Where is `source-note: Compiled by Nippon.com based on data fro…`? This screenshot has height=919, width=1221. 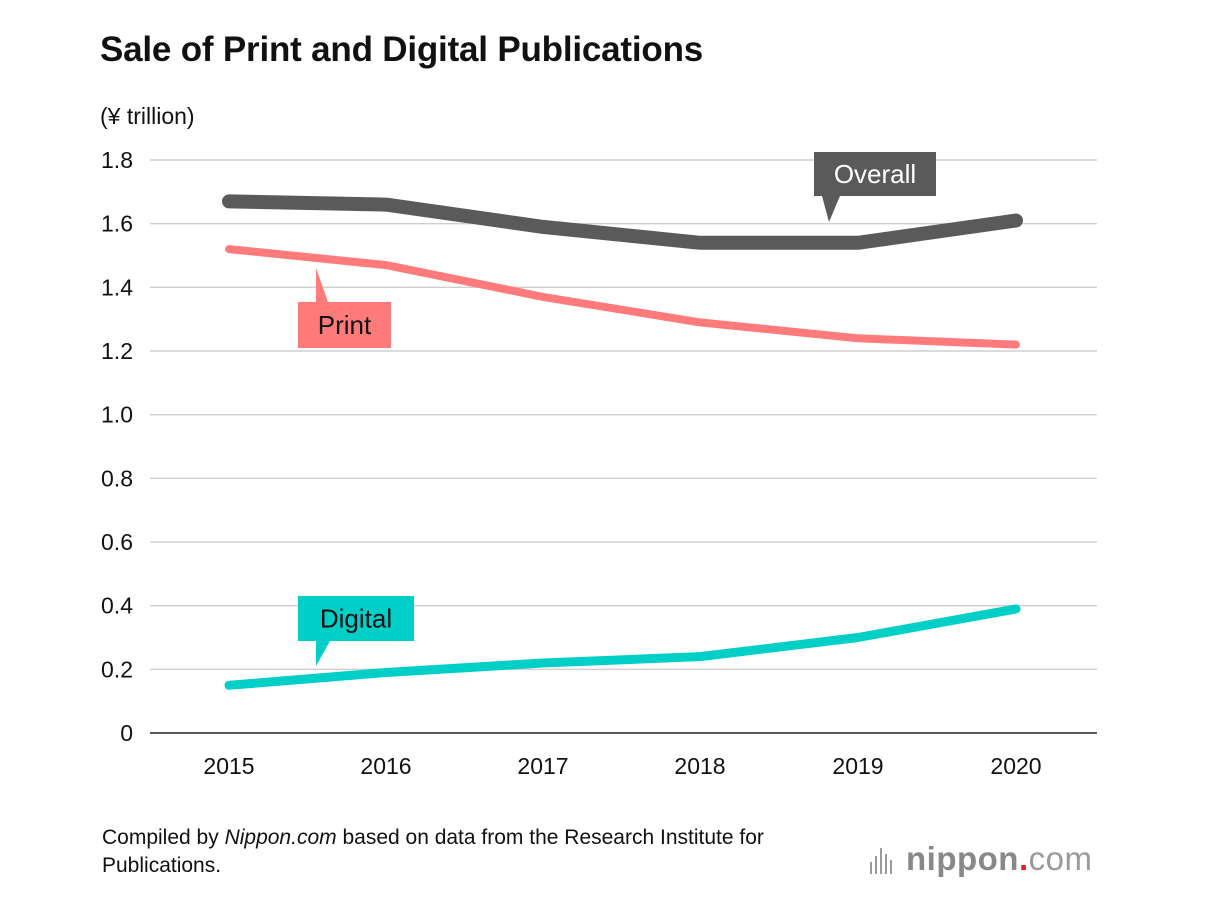 source-note: Compiled by Nippon.com based on data fro… is located at coordinates (452, 852).